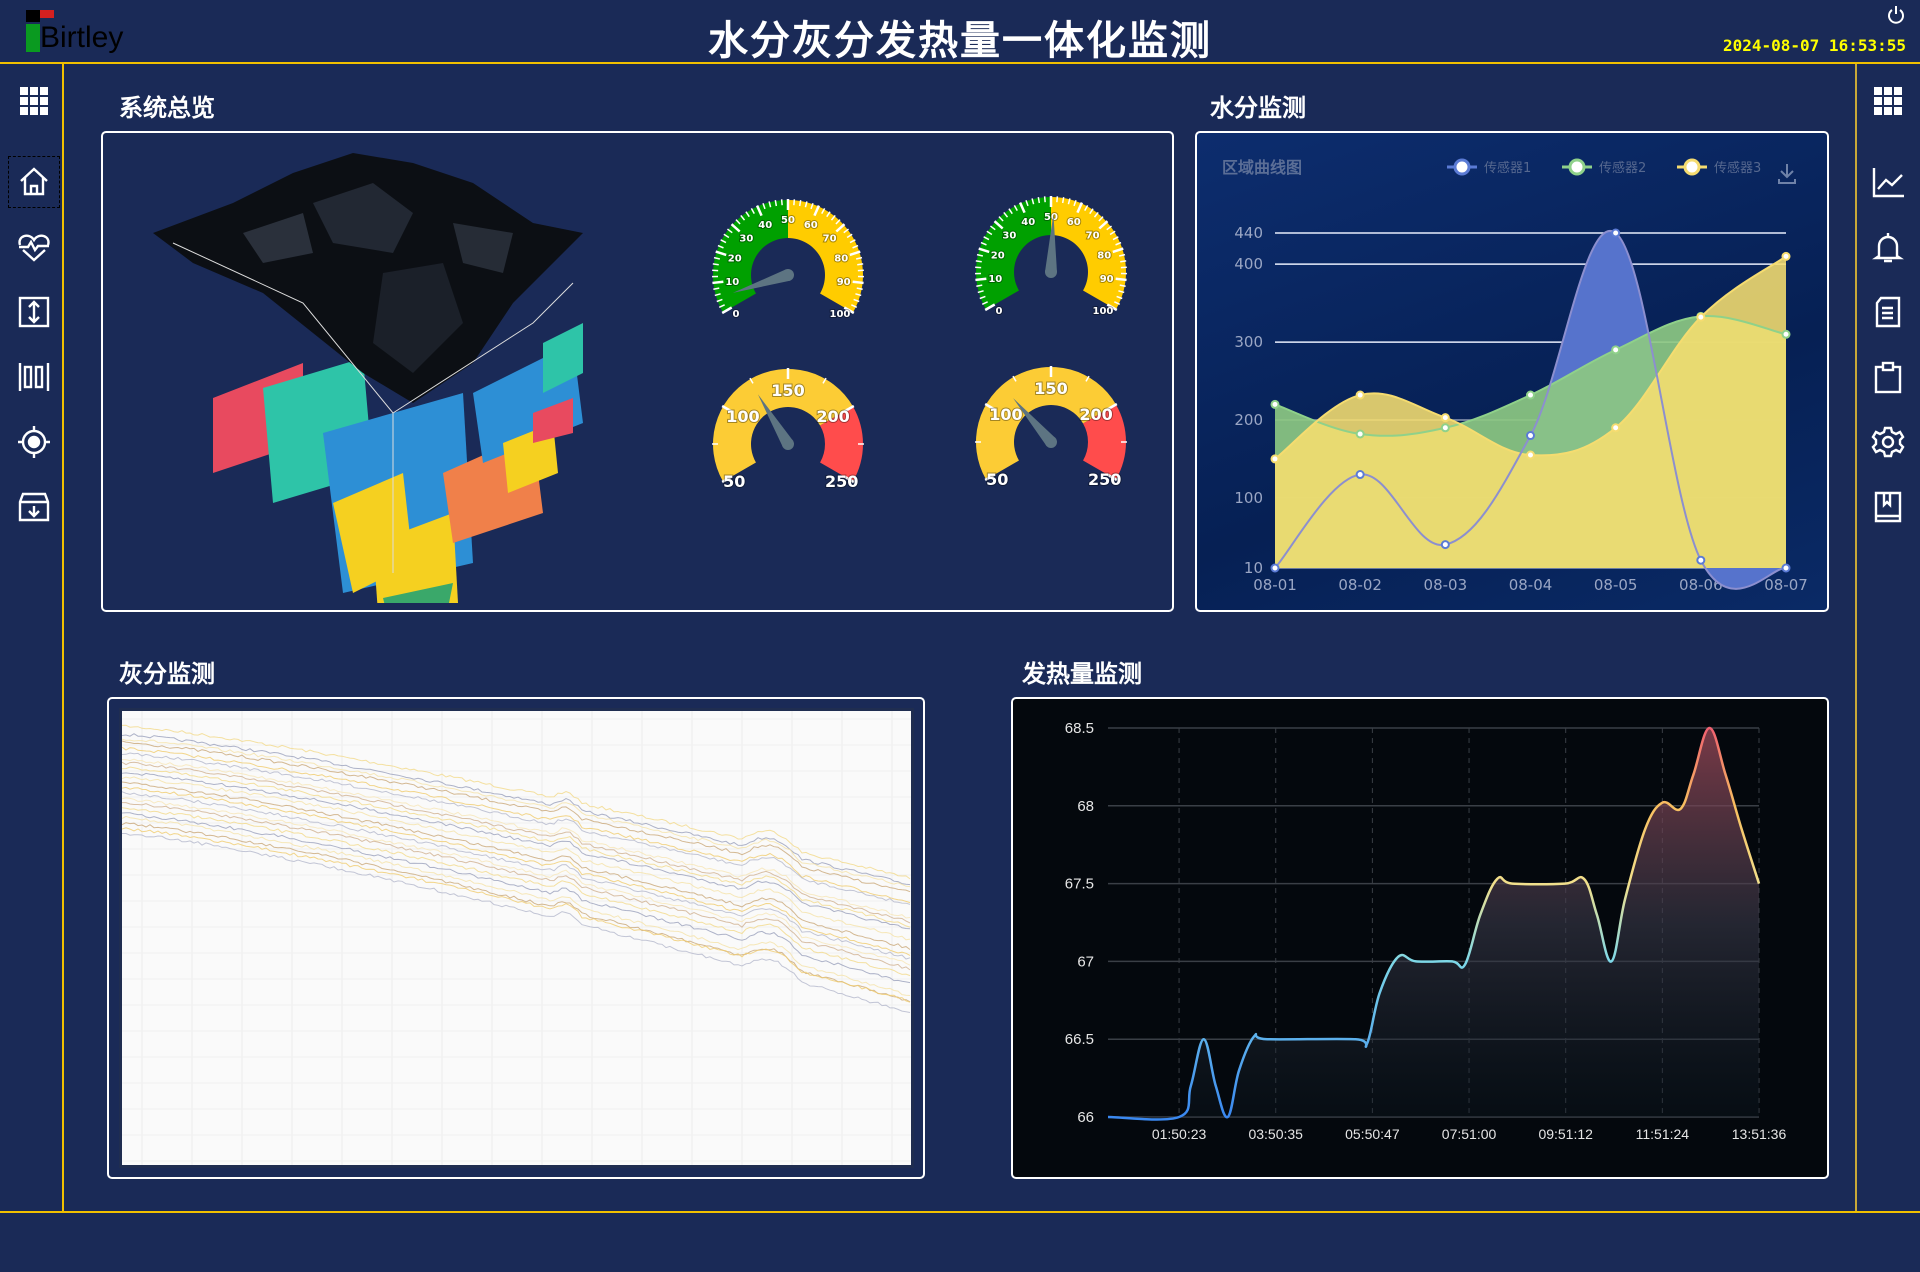 This screenshot has width=1920, height=1272. Describe the element at coordinates (1433, 924) in the screenshot. I see `series-area` at that location.